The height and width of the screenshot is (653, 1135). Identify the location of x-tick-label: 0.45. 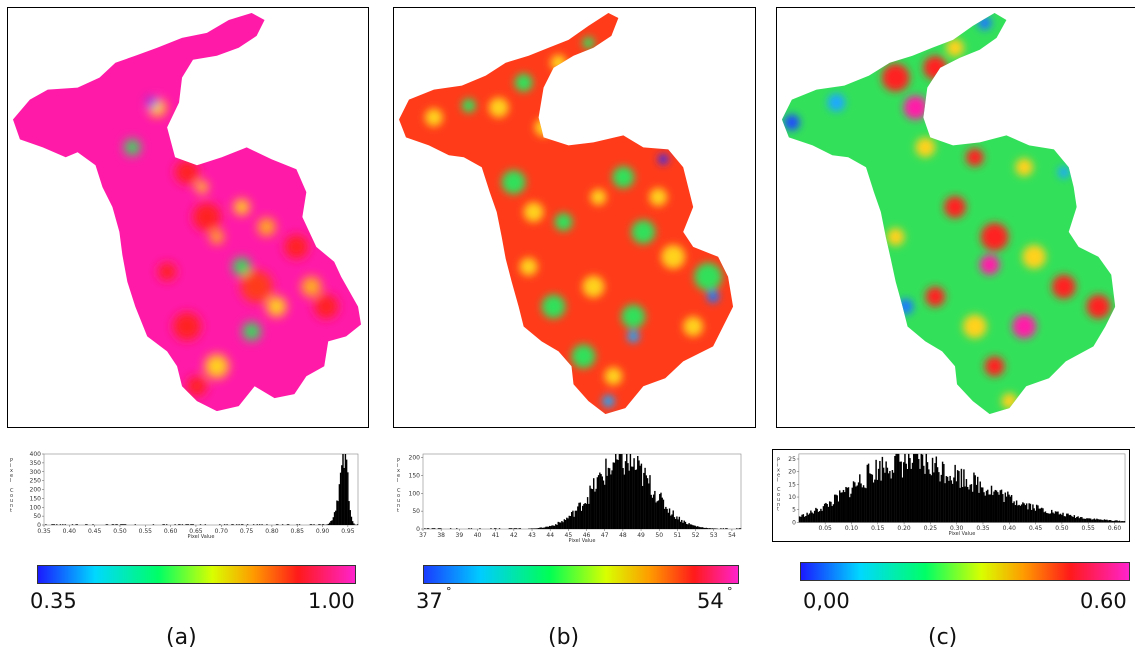
(1036, 529).